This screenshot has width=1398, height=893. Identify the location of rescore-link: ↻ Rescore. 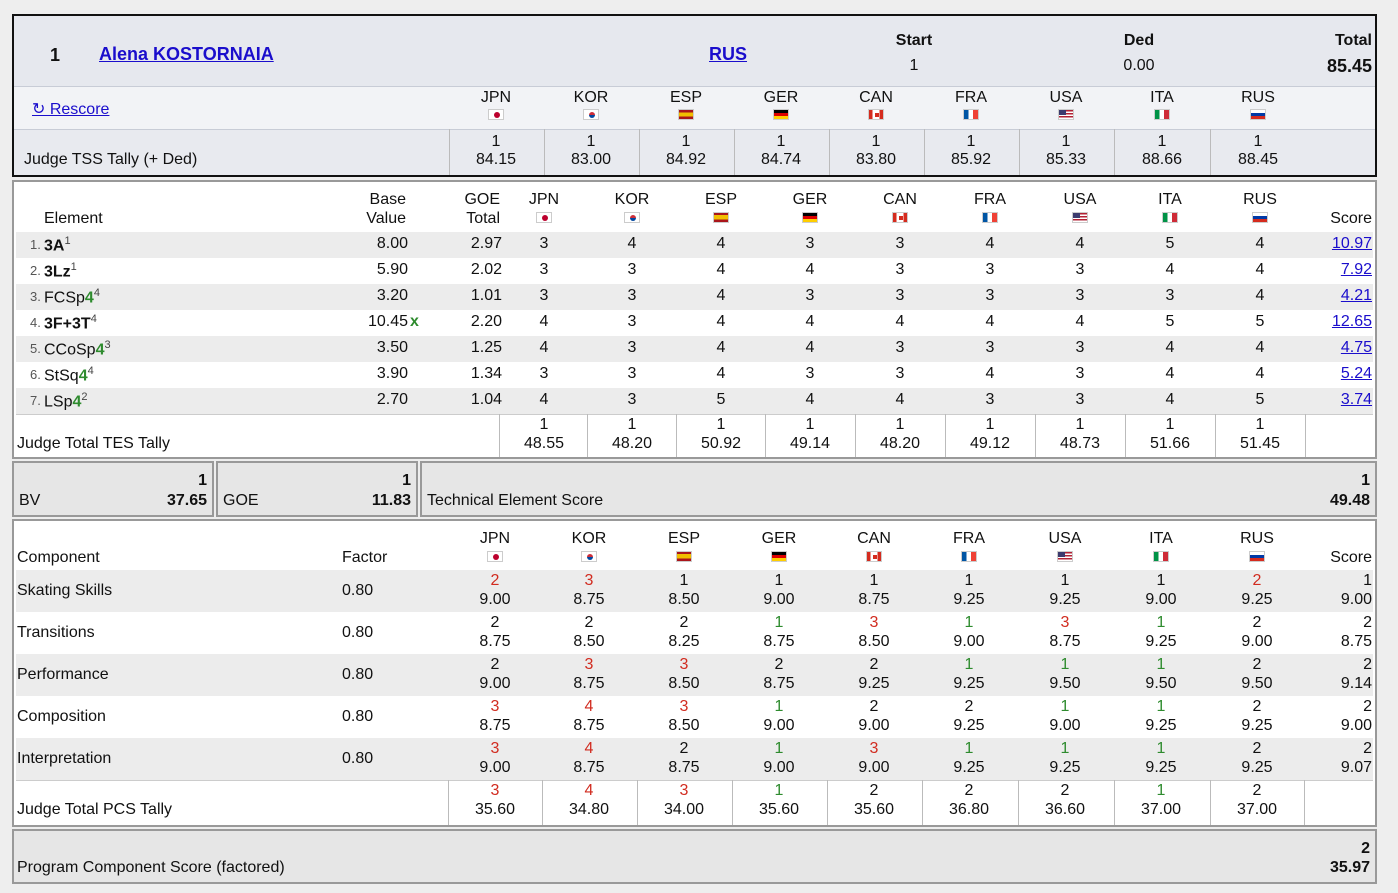
(71, 109).